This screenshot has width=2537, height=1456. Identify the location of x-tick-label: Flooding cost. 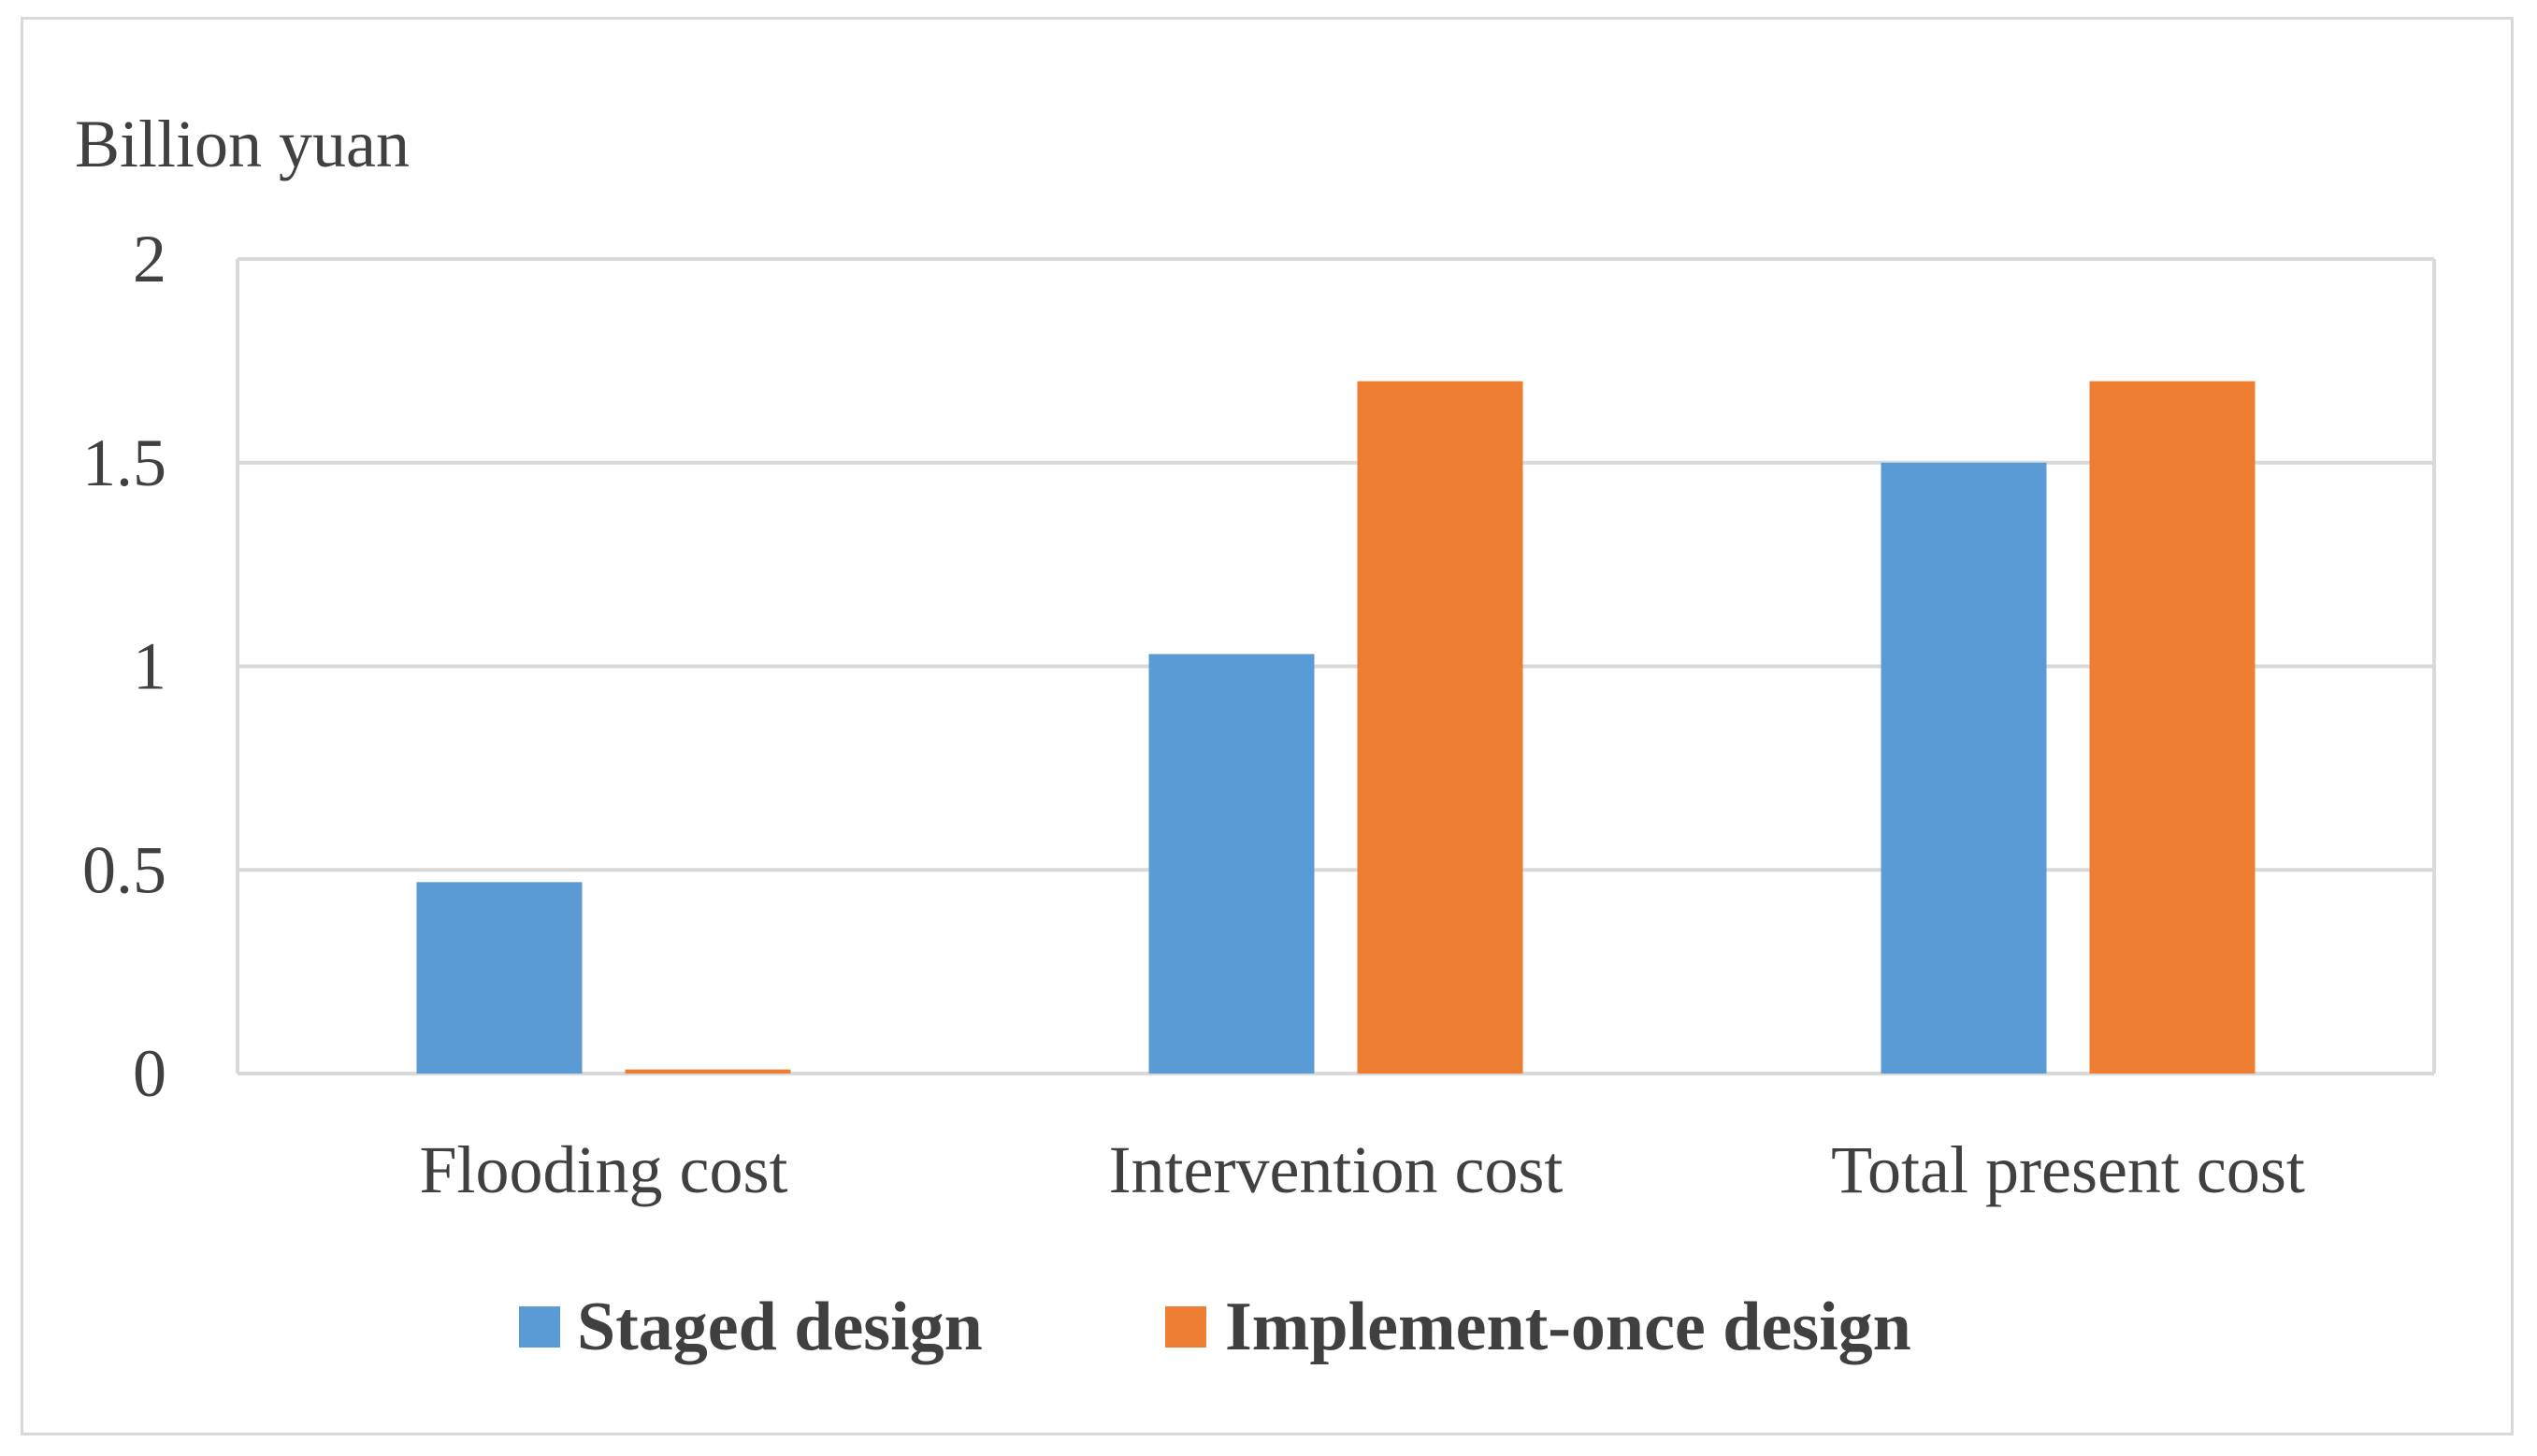
(603, 1169).